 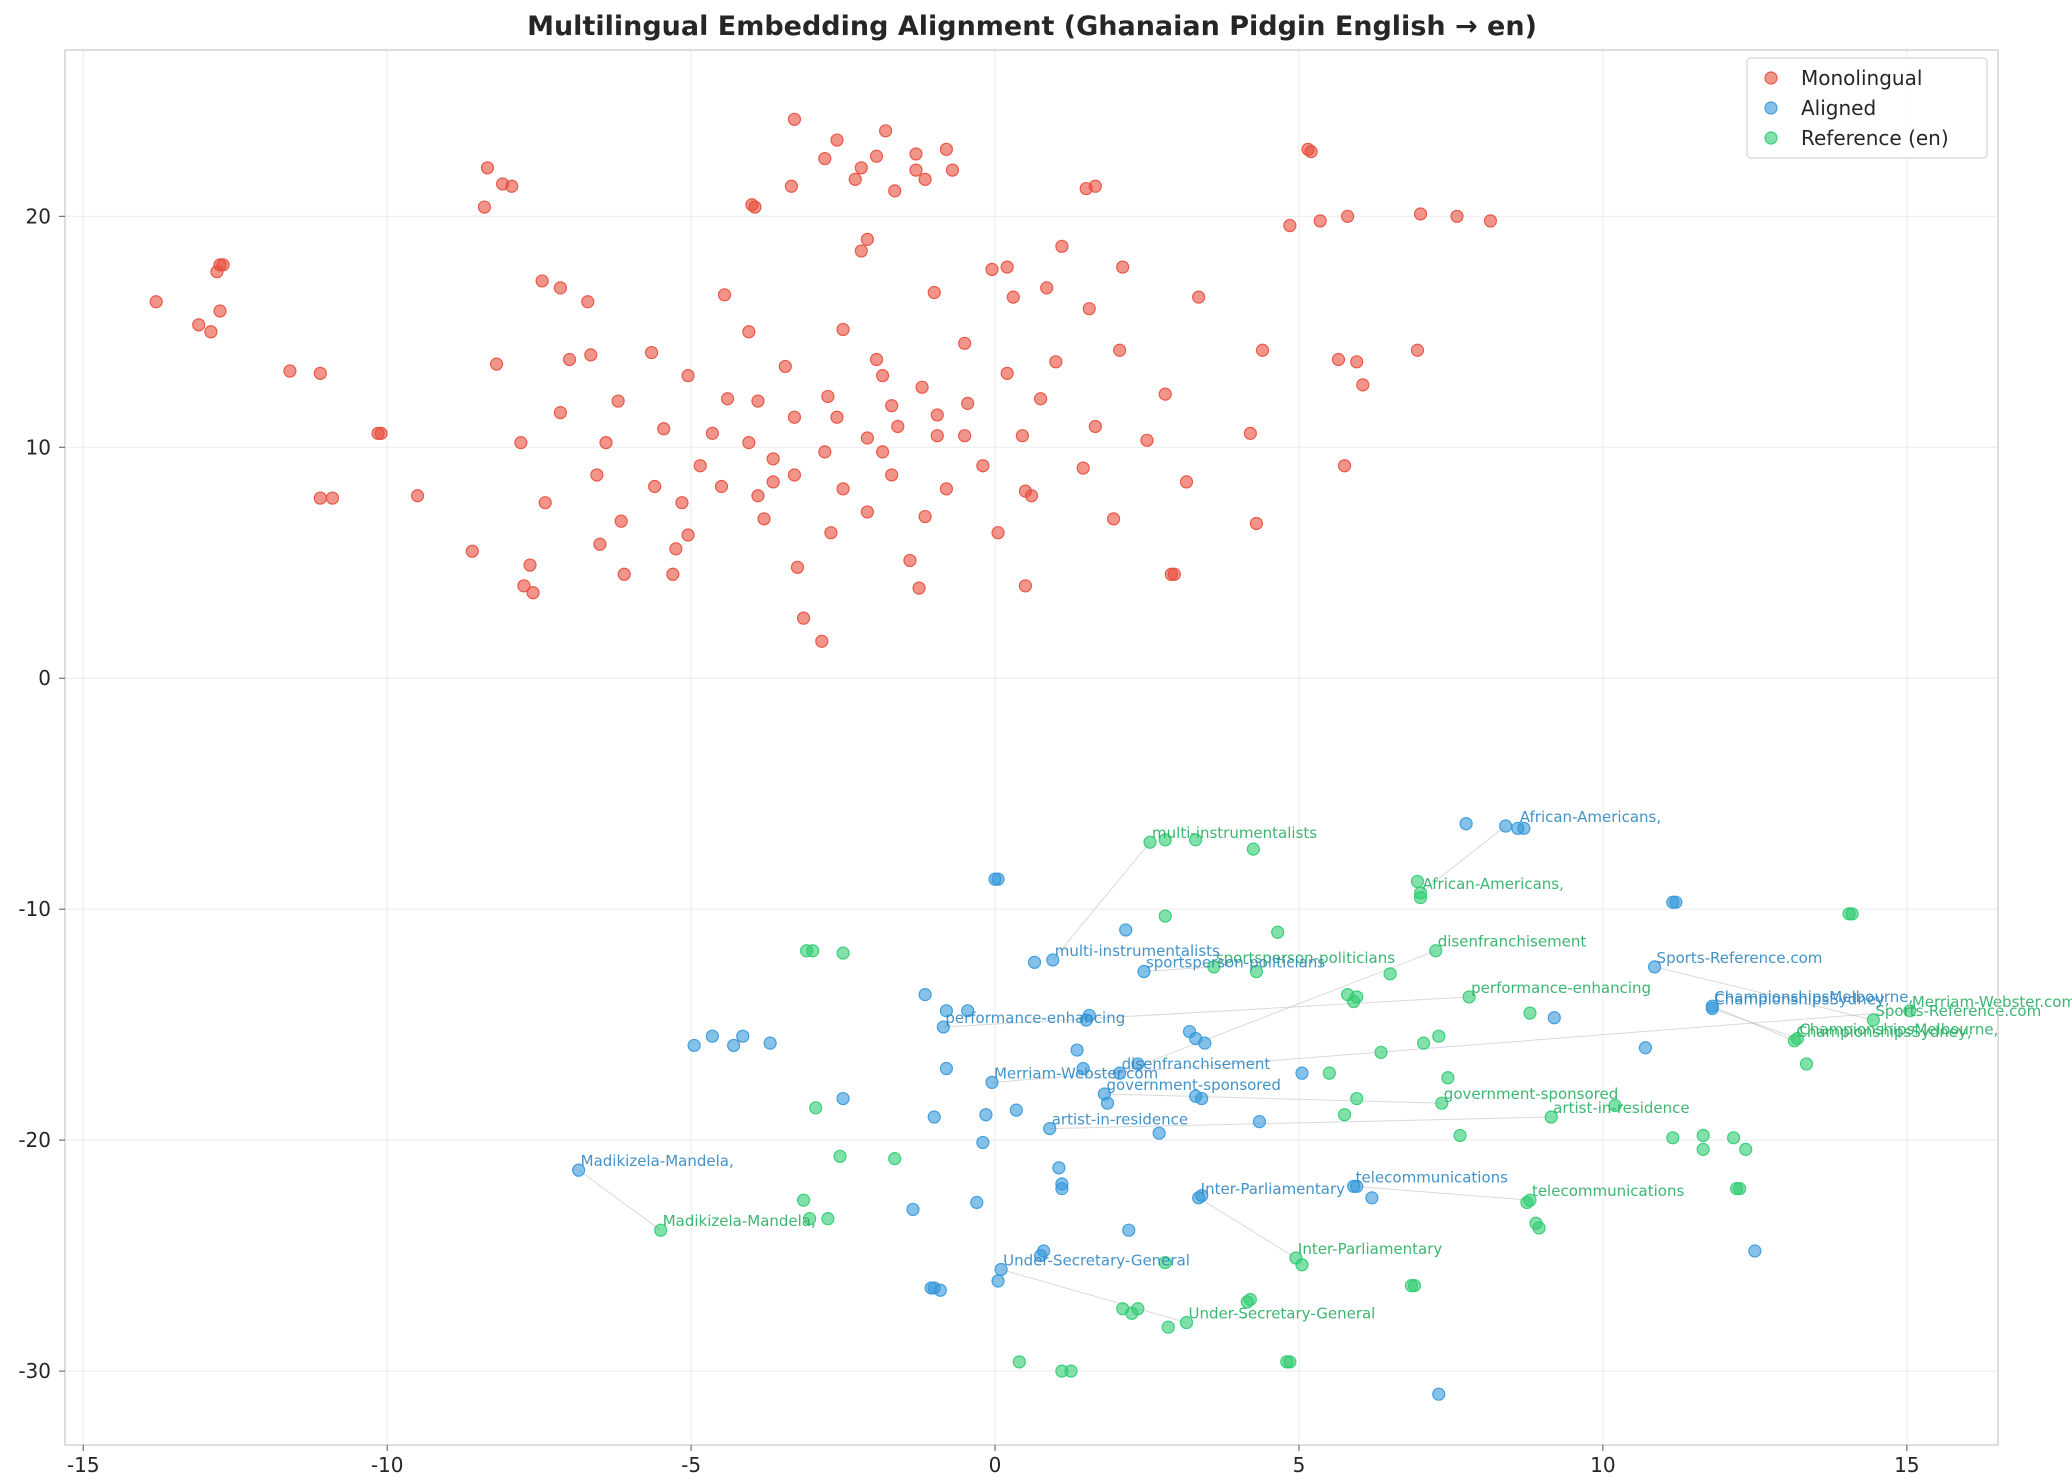 I want to click on annotation-label: ChampionshipsSydney,, so click(x=1801, y=999).